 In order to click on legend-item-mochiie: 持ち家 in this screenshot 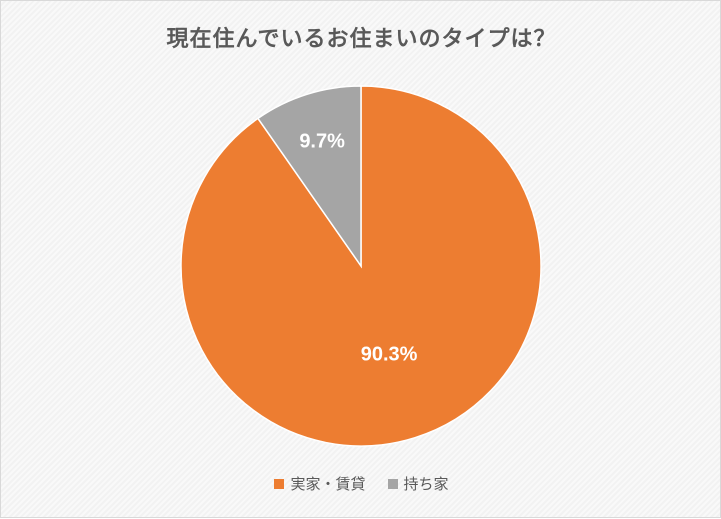, I will do `click(418, 483)`.